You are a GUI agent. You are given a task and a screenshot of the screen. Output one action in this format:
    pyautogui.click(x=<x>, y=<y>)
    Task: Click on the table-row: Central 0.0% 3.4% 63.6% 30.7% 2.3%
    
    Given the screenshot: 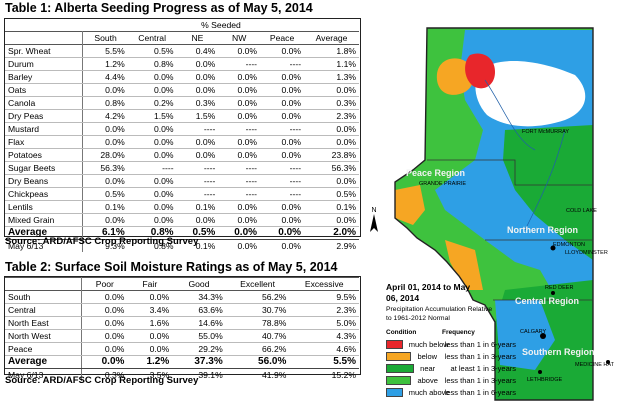 What is the action you would take?
    pyautogui.click(x=182, y=310)
    